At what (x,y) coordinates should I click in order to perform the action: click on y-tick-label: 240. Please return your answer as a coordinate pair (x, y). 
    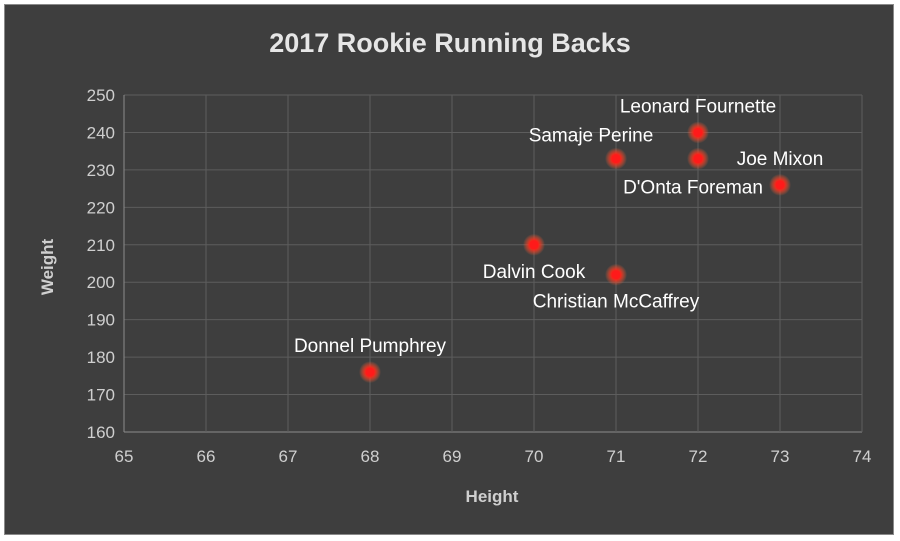
    Looking at the image, I should click on (101, 132).